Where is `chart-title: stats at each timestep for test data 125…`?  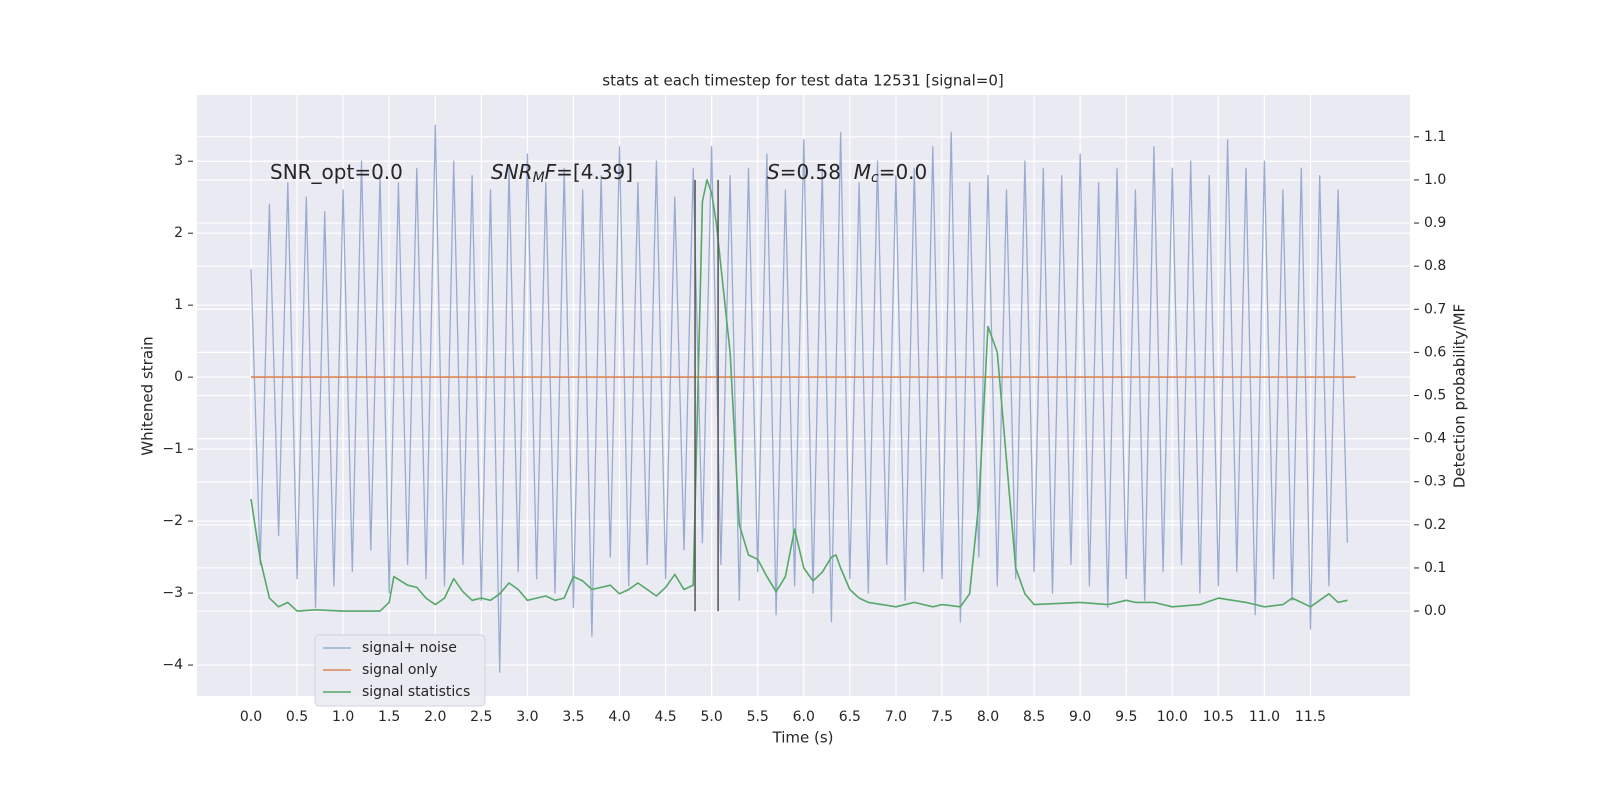 chart-title: stats at each timestep for test data 125… is located at coordinates (802, 81).